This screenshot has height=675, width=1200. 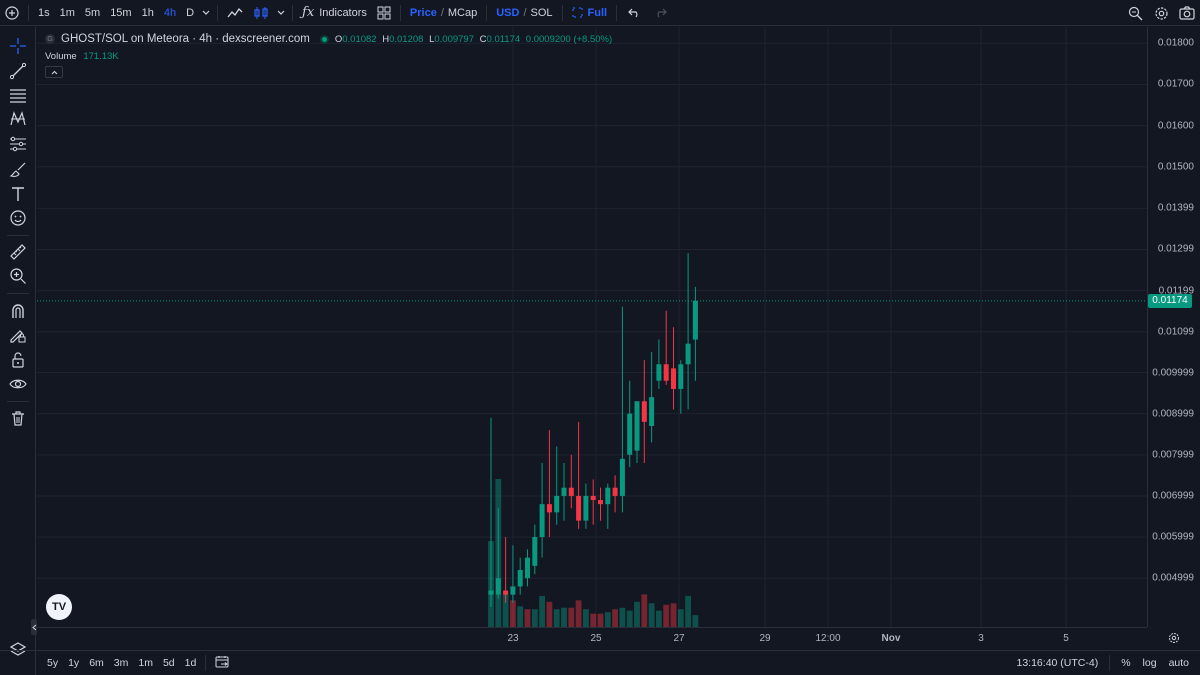 I want to click on zoom-in-icon, so click(x=18, y=276).